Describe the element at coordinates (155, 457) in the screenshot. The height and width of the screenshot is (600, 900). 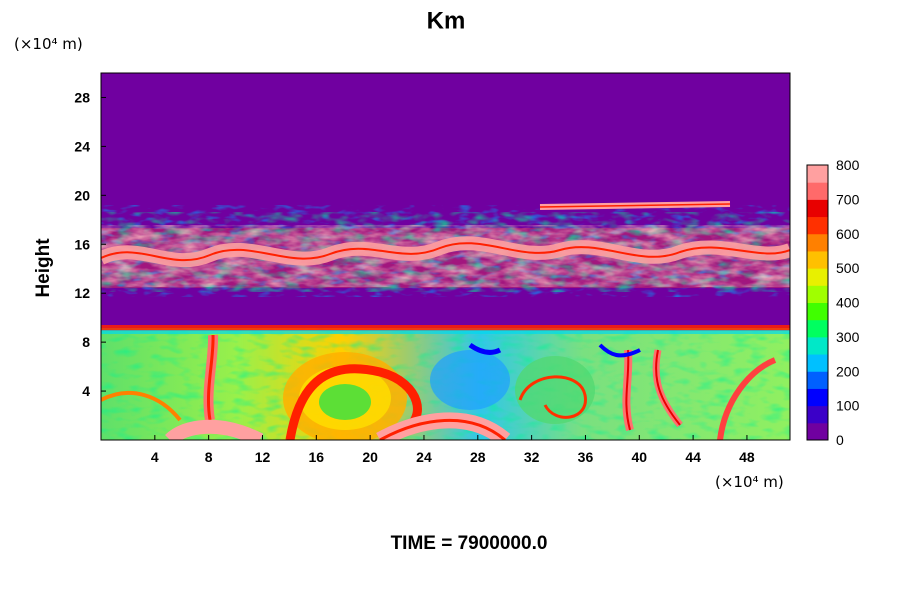
I see `x-tick-label: 4` at that location.